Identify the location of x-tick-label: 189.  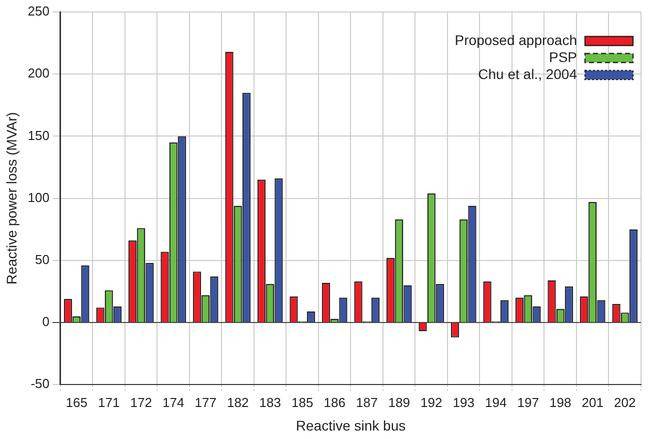
(399, 402).